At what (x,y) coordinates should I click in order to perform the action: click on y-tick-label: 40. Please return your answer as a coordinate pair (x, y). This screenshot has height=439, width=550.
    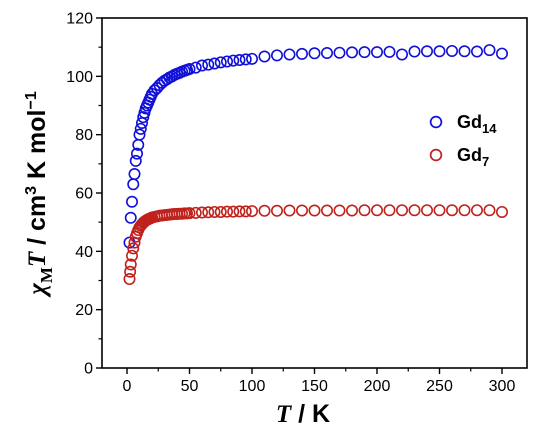
    Looking at the image, I should click on (84, 252).